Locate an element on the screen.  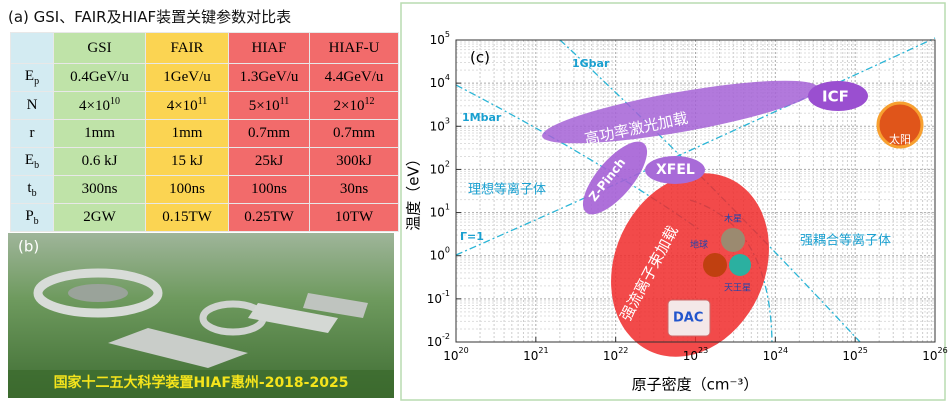
y-tick-label: 10² is located at coordinates (440, 167).